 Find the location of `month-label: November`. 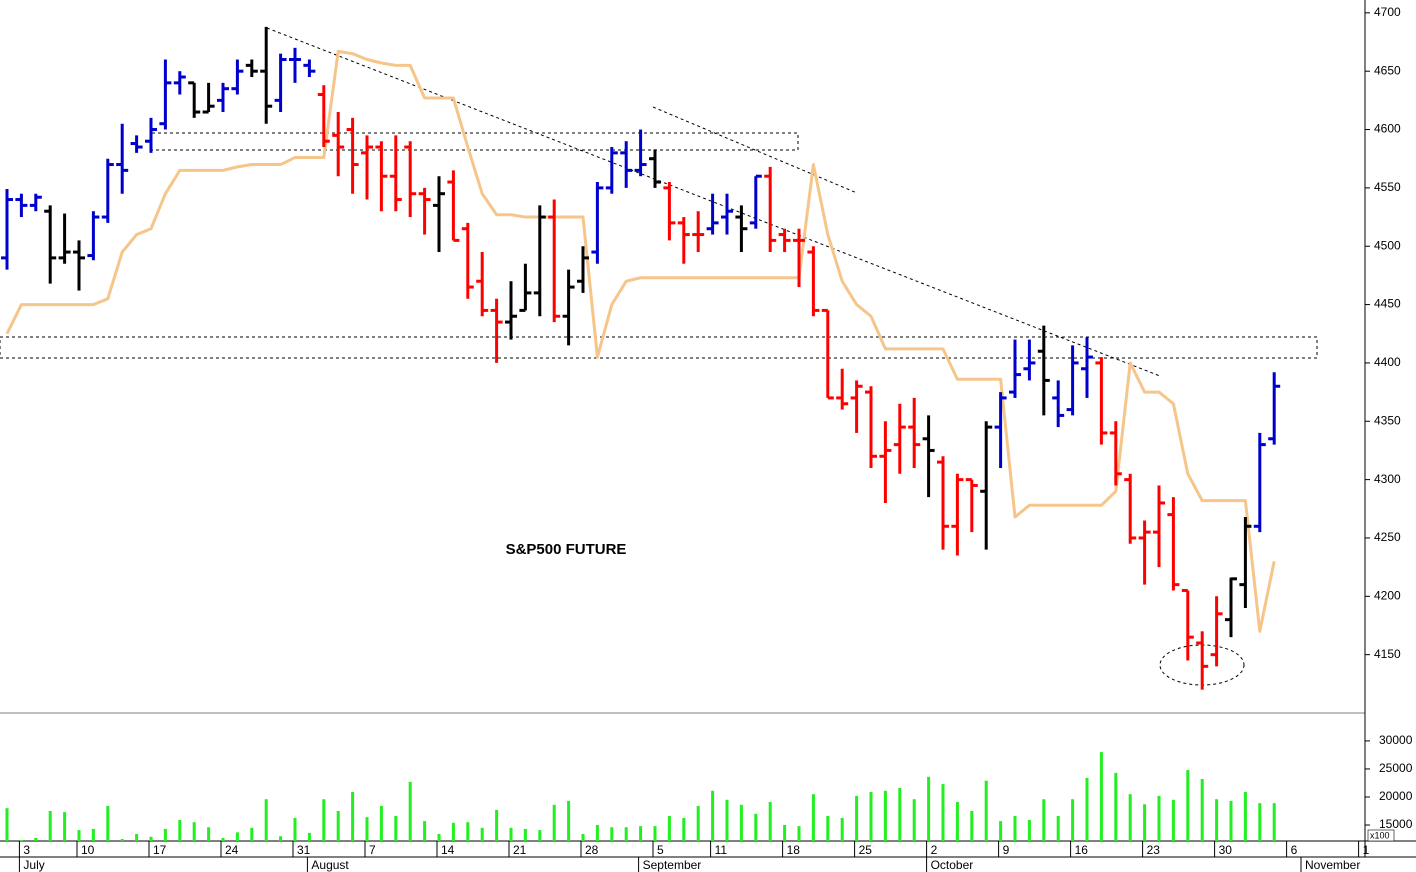

month-label: November is located at coordinates (1332, 865).